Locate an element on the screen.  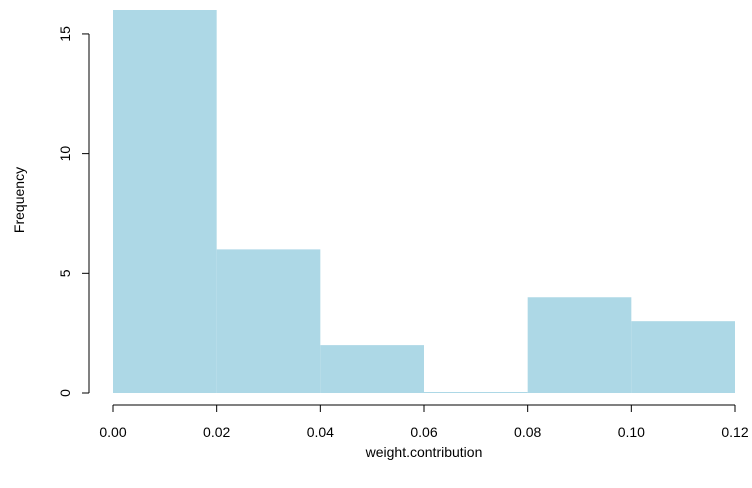
y-tick-label-0: 0 is located at coordinates (65, 393).